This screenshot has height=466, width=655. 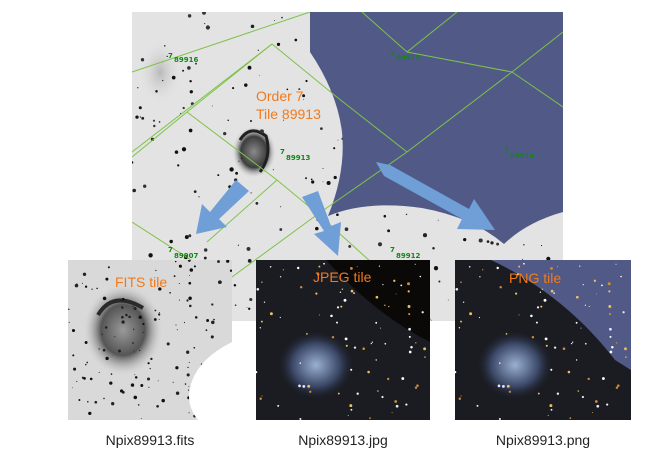 I want to click on svg-text: 89912, so click(x=408, y=256).